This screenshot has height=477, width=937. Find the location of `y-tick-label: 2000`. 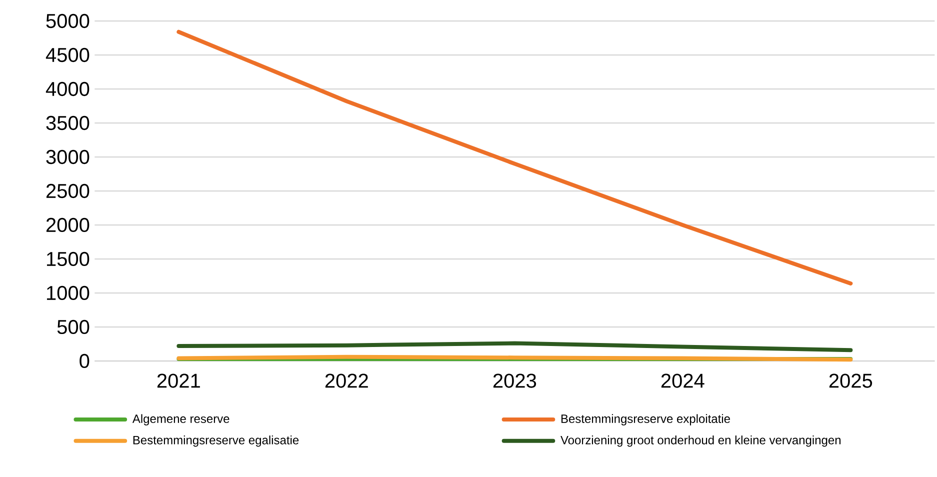

y-tick-label: 2000 is located at coordinates (68, 225).